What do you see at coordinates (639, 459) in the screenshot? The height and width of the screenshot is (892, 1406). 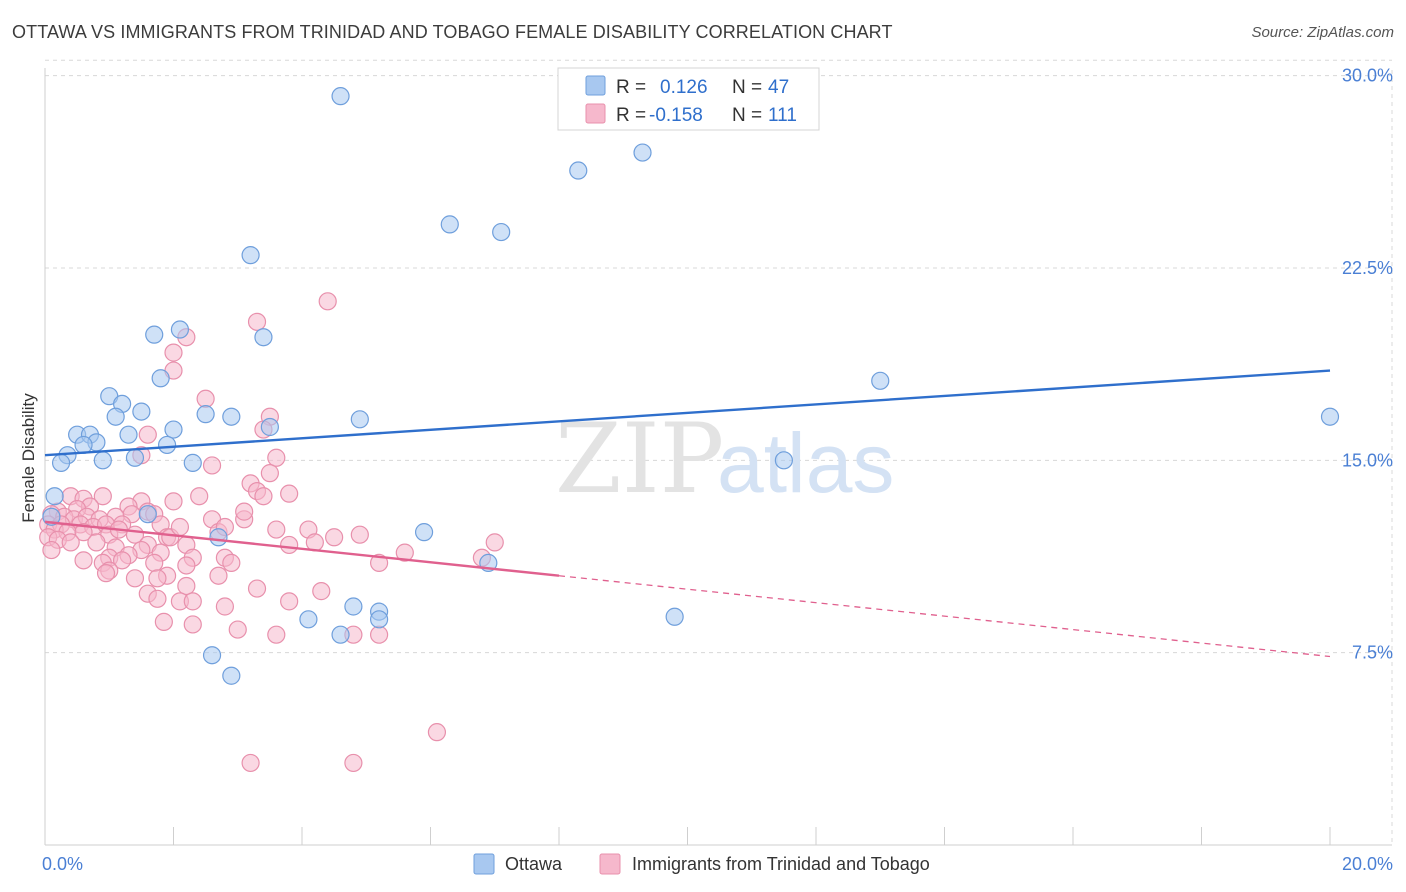 I see `watermark-zip: ZIP` at bounding box center [639, 459].